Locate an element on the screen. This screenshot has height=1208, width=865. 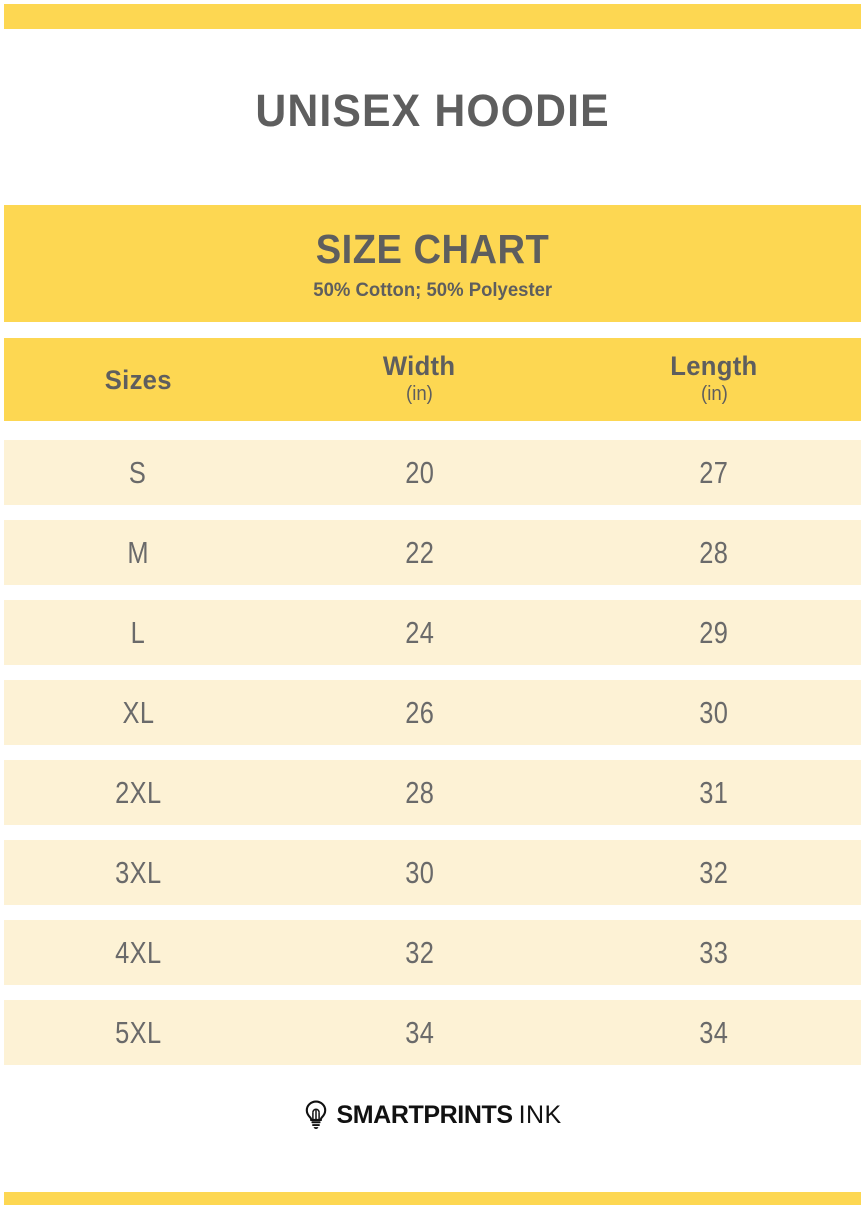
cell-size-value: 5XL is located at coordinates (138, 1032).